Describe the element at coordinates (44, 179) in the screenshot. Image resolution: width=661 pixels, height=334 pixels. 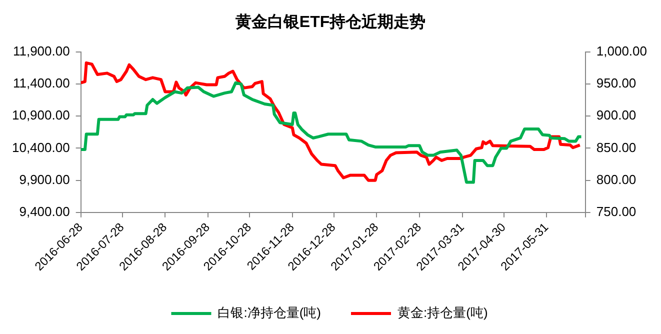
I see `y-tick-label: 9,900.00` at that location.